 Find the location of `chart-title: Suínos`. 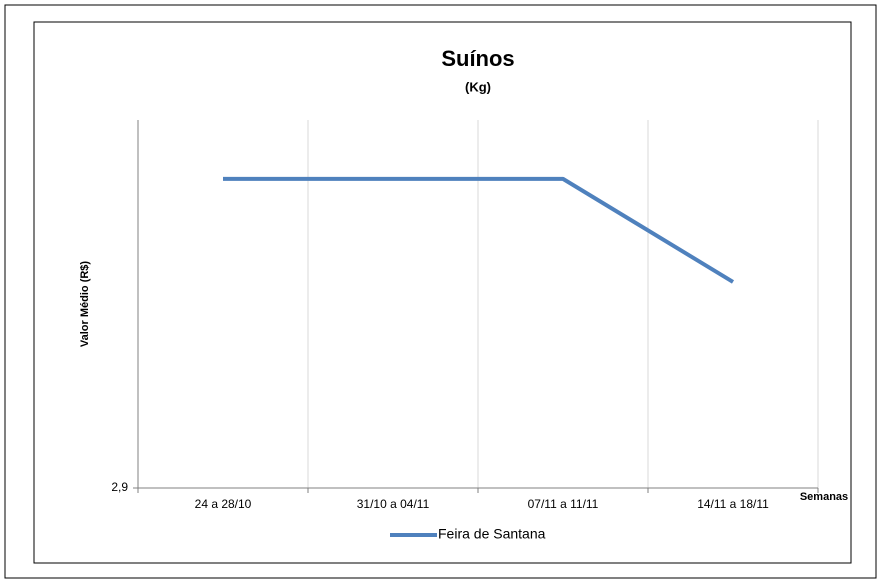

chart-title: Suínos is located at coordinates (477, 58).